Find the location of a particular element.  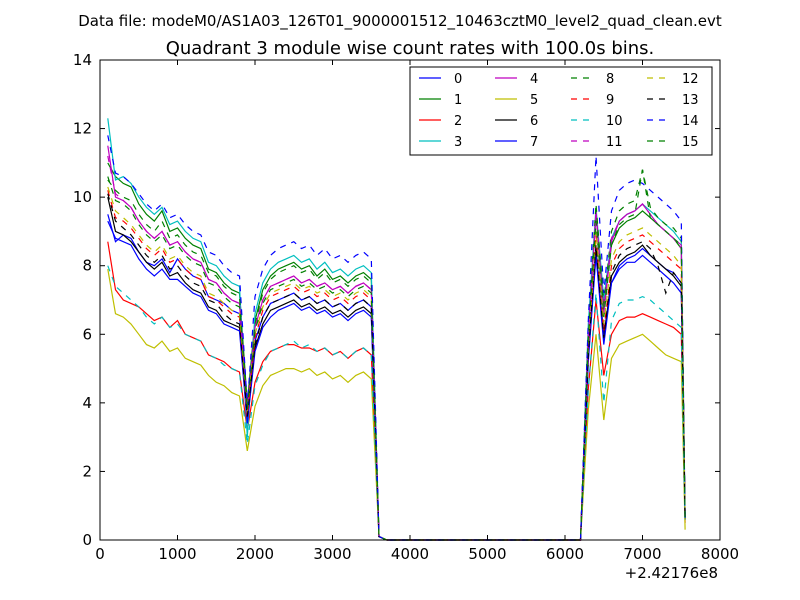

y-tick-label-0: 0 is located at coordinates (87, 540).